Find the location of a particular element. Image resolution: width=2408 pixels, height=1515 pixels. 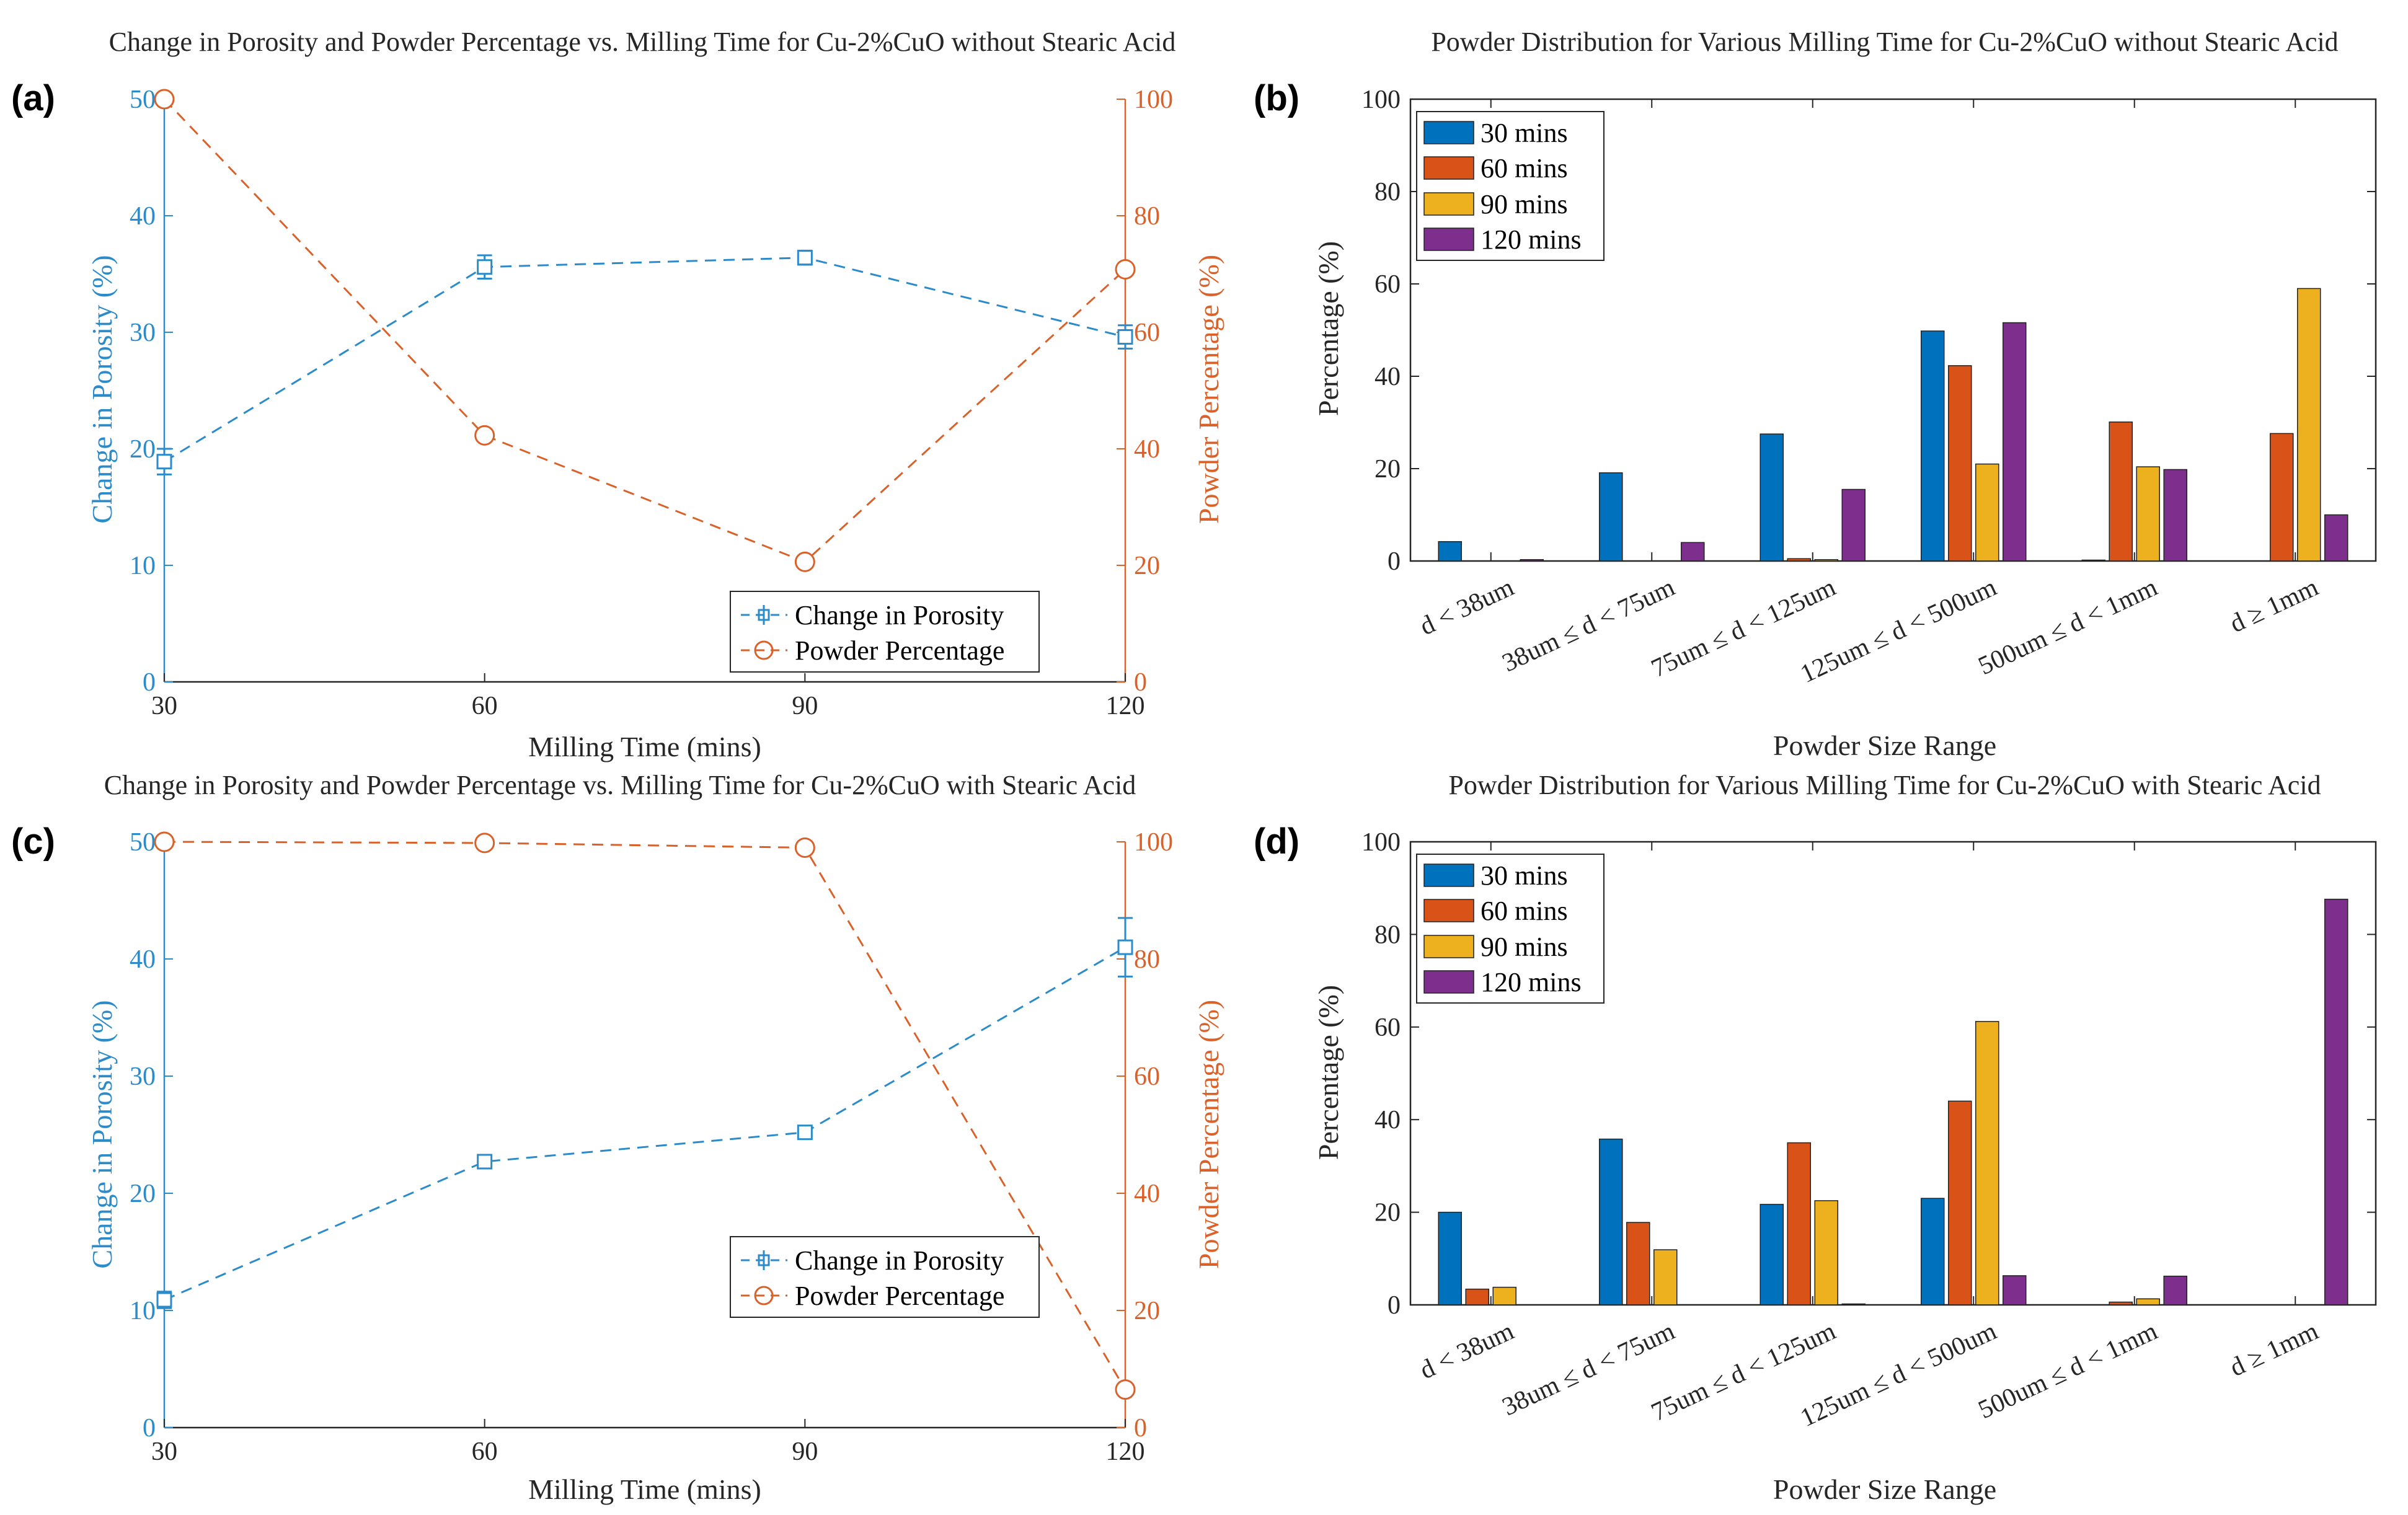

panel-c-label: (c) is located at coordinates (33, 841).